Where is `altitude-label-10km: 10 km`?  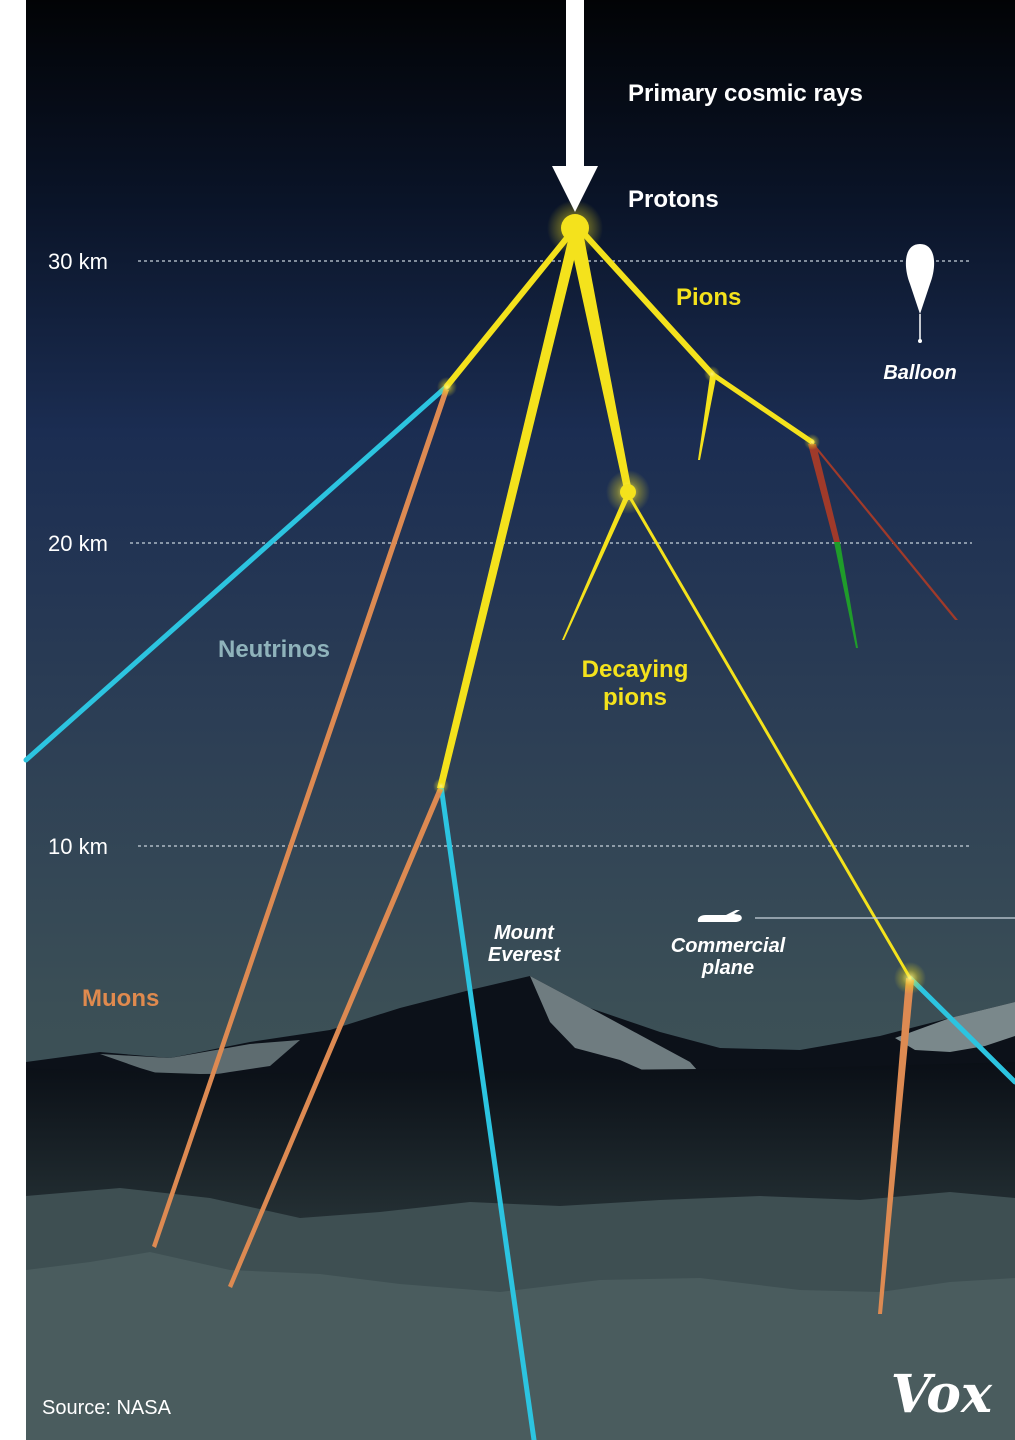
altitude-label-10km: 10 km is located at coordinates (78, 846).